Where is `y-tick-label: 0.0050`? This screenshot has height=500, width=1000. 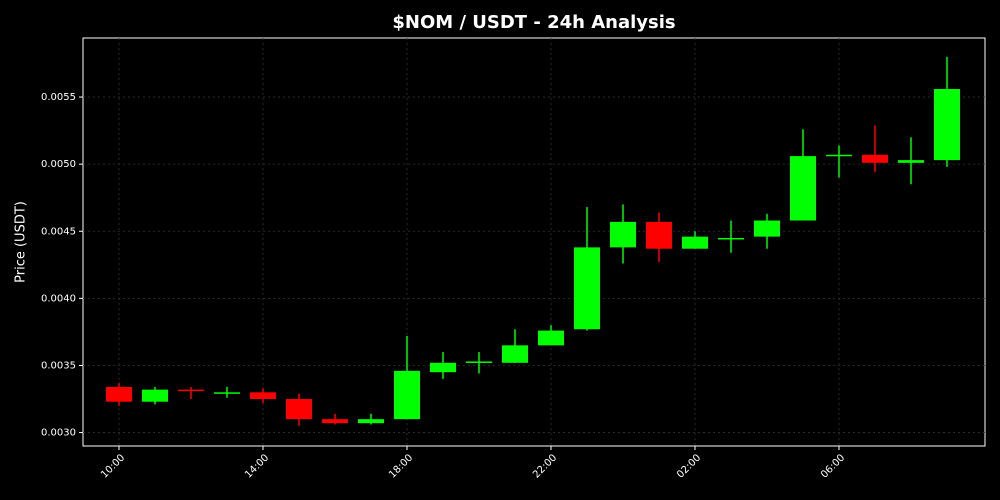 y-tick-label: 0.0050 is located at coordinates (58, 164).